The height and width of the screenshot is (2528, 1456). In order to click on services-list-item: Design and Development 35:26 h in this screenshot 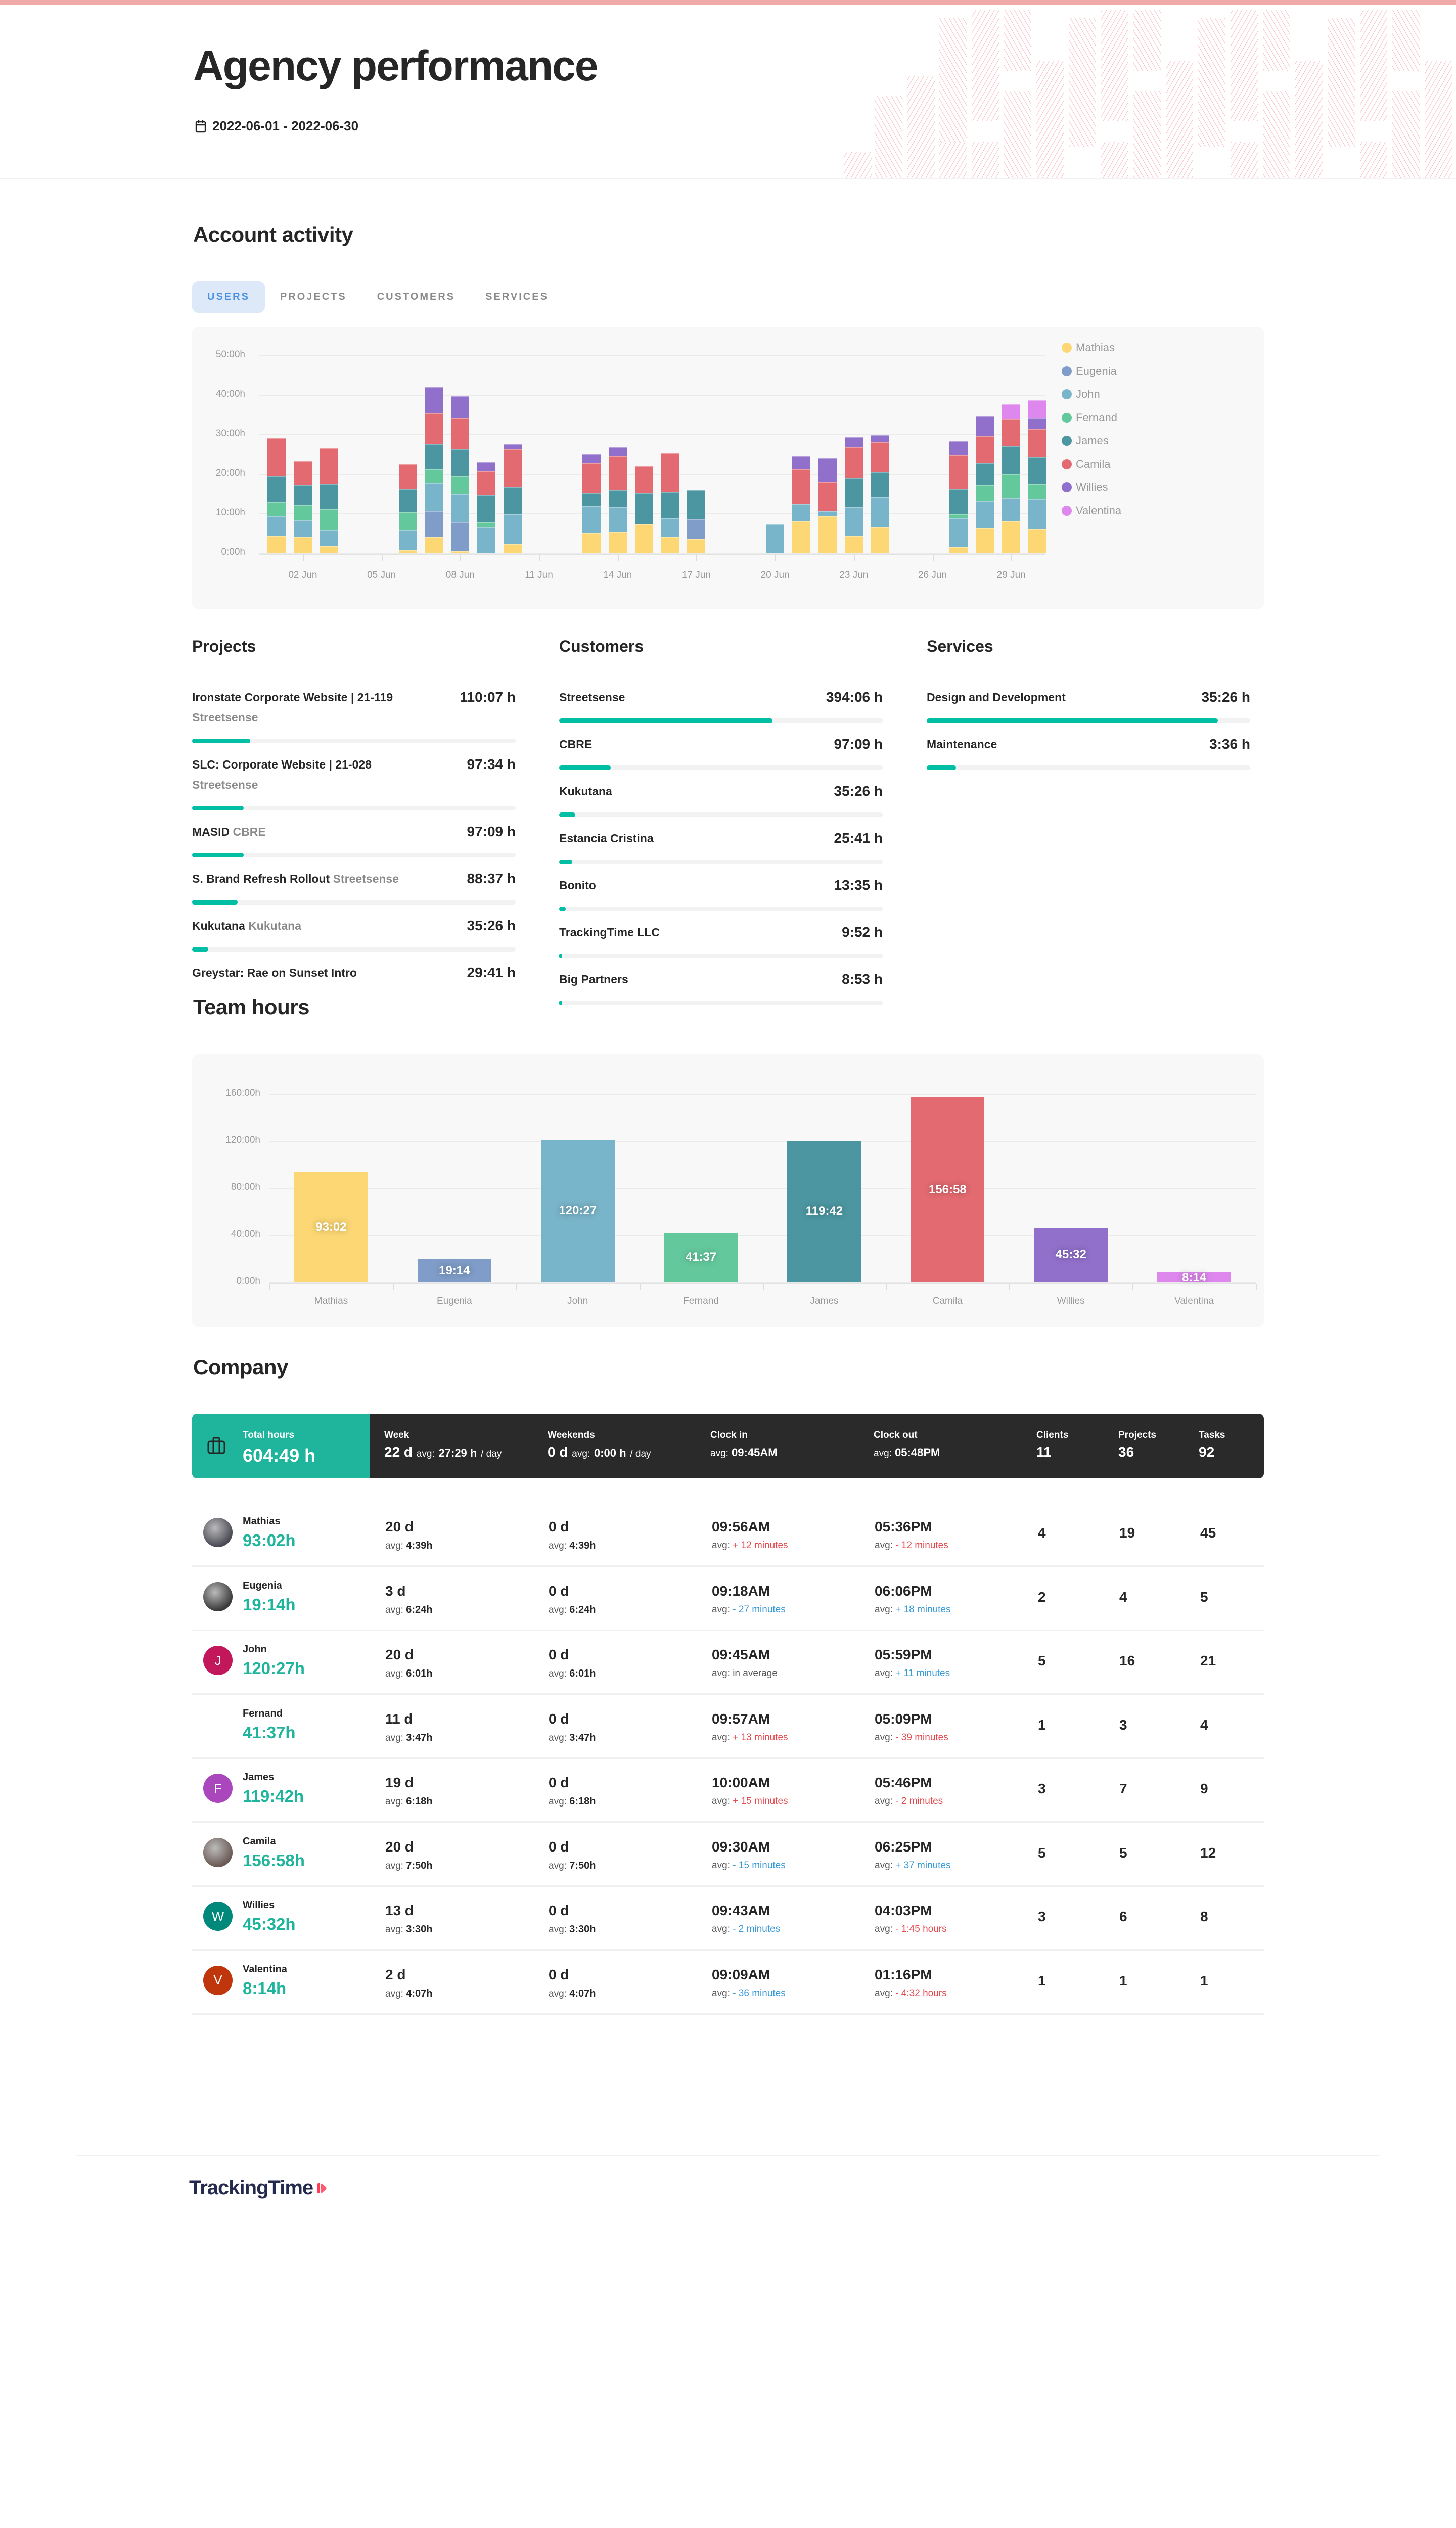, I will do `click(1088, 705)`.